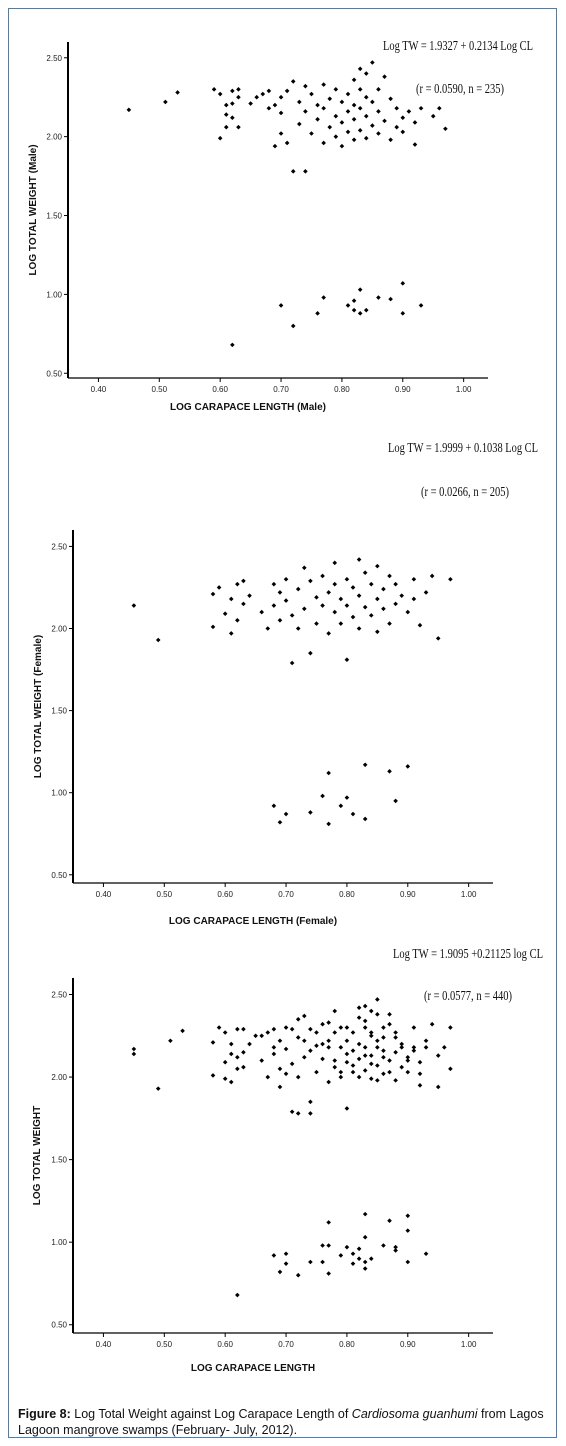 This screenshot has height=1446, width=566. Describe the element at coordinates (225, 894) in the screenshot. I see `x-tick-label: 0.60` at that location.